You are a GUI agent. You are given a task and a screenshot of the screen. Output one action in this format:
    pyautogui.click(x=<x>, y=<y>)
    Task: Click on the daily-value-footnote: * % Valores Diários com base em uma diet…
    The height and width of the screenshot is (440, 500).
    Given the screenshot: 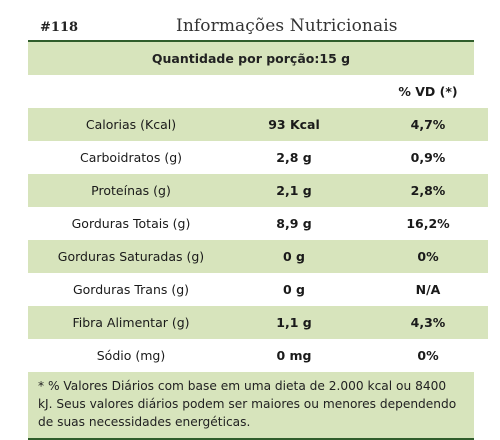 What is the action you would take?
    pyautogui.click(x=251, y=405)
    